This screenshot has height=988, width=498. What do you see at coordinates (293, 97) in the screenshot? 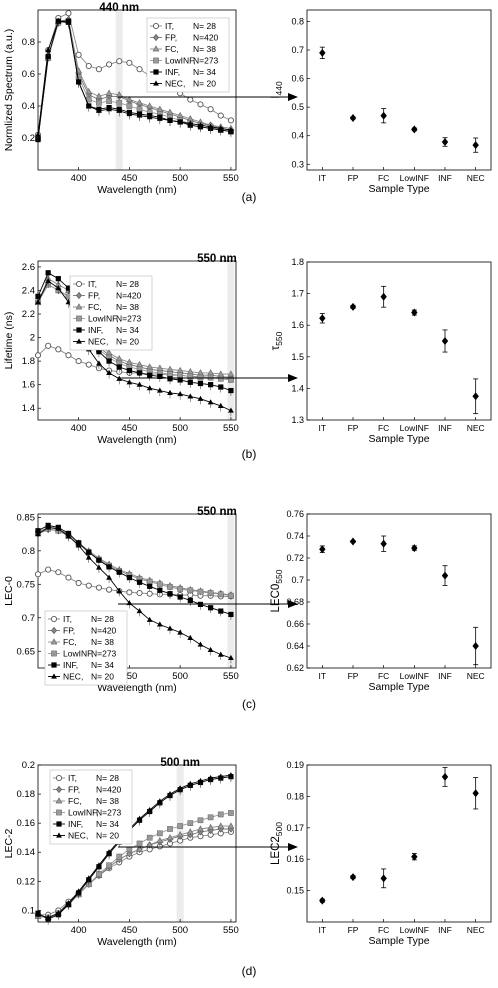
I see `arrow-head` at bounding box center [293, 97].